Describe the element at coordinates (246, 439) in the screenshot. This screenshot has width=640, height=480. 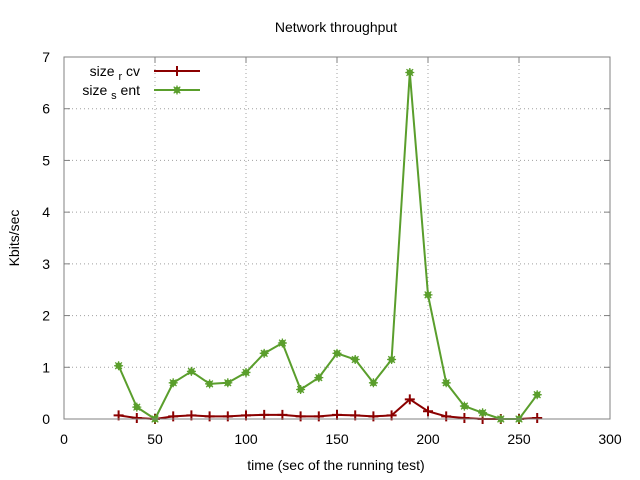
I see `x-tick-label: 100` at that location.